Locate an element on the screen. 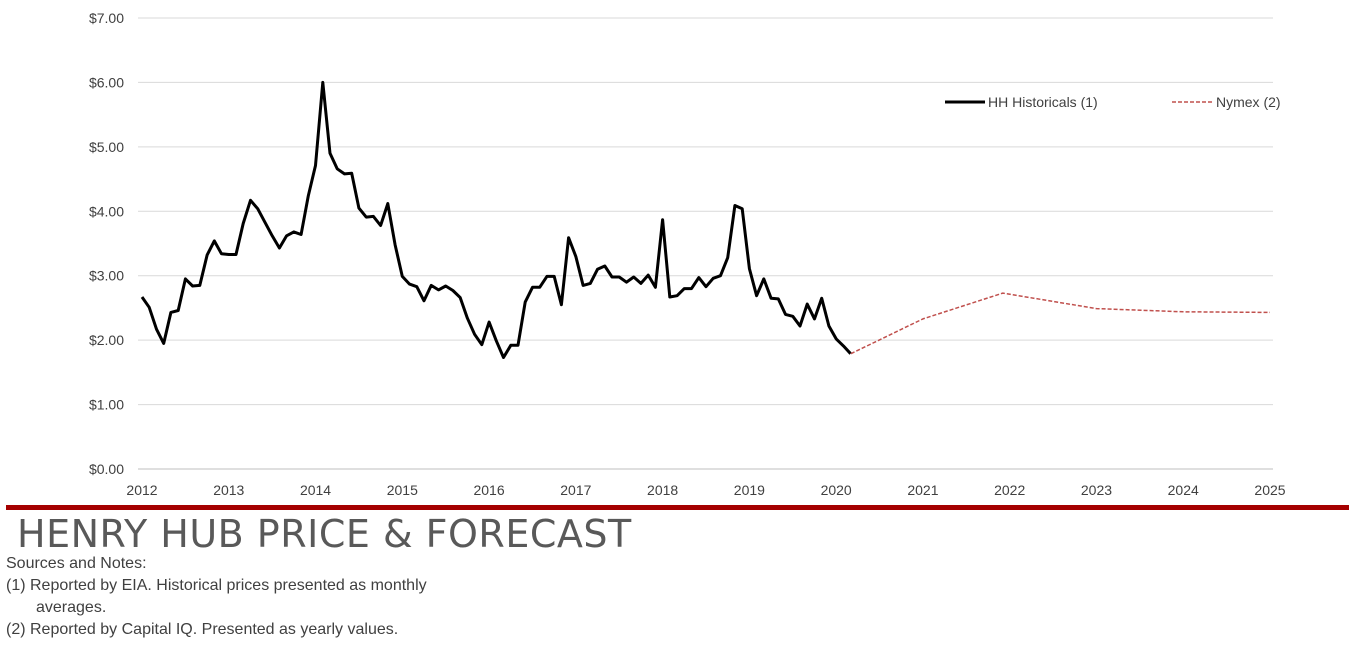 The height and width of the screenshot is (649, 1358). x-tick-label: 2020 is located at coordinates (836, 490).